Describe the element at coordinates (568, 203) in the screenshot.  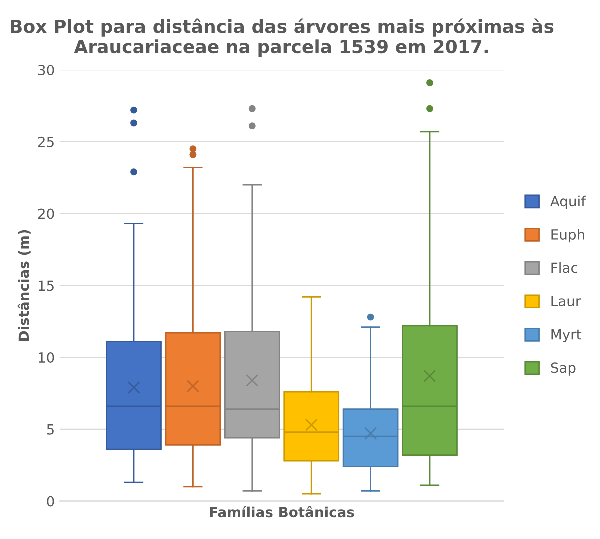
I see `legend-label: Aquif` at that location.